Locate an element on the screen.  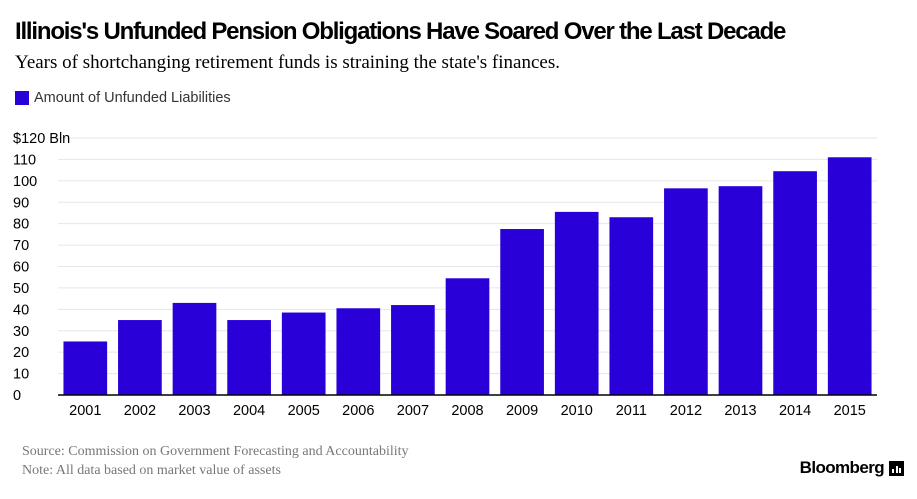
y-axis-labels: 0 10 20 30 40 50 60 70 80 90 100 110 $120 Bln is located at coordinates (41, 267).